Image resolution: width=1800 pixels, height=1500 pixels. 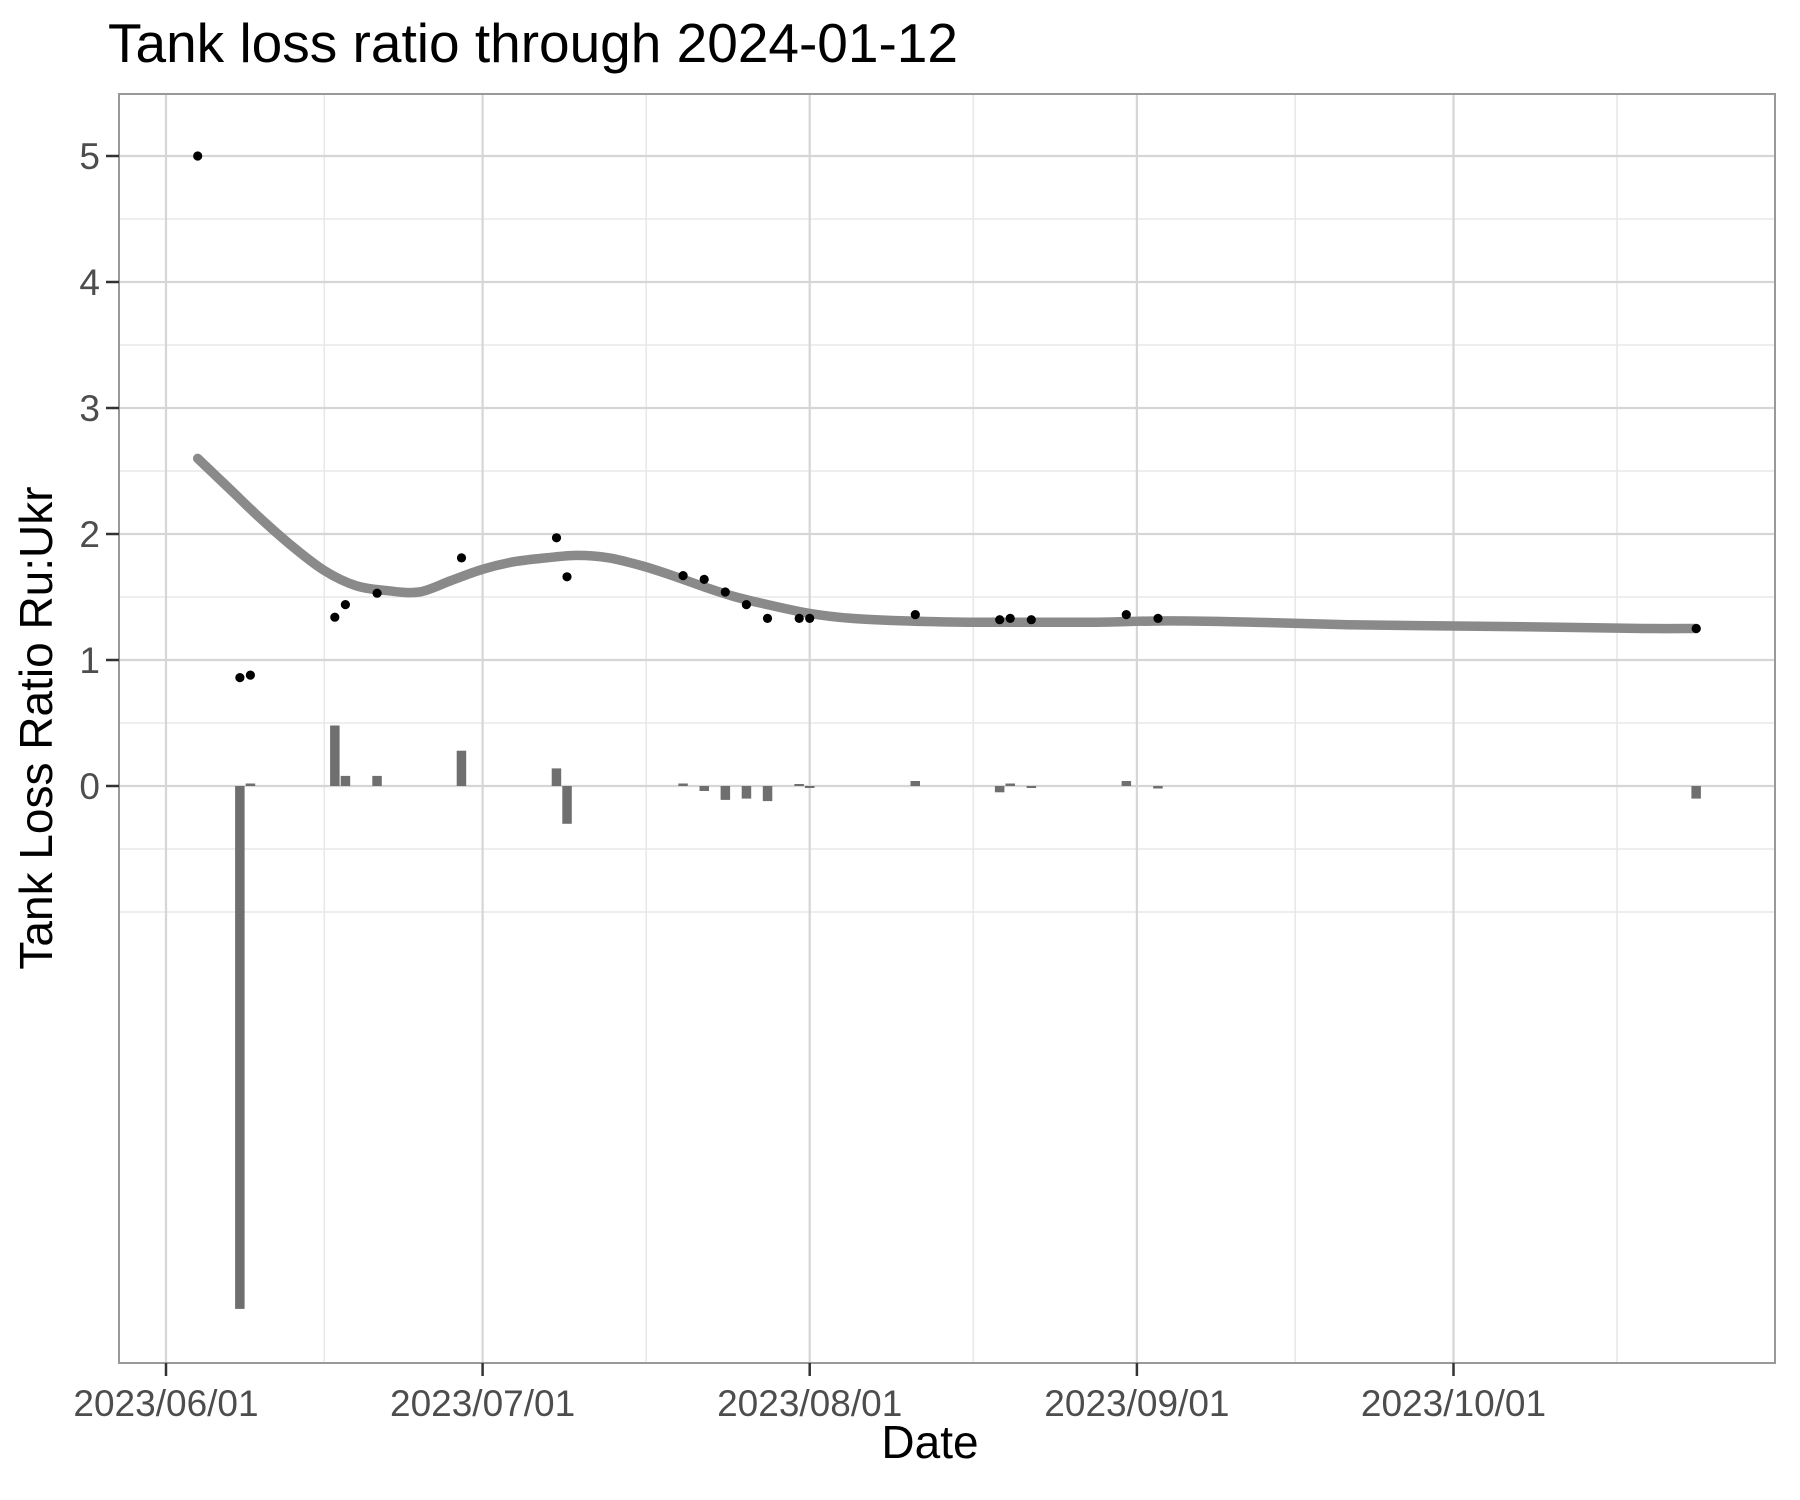 What do you see at coordinates (89, 282) in the screenshot?
I see `y-tick-label: 4` at bounding box center [89, 282].